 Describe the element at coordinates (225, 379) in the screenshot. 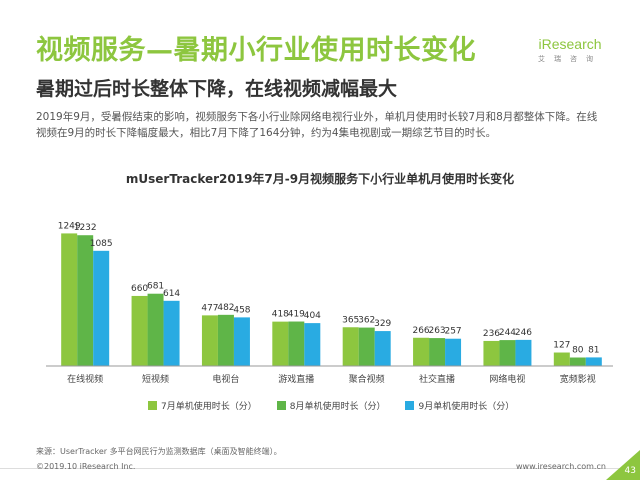

I see `x-tick-label: 电视台` at that location.